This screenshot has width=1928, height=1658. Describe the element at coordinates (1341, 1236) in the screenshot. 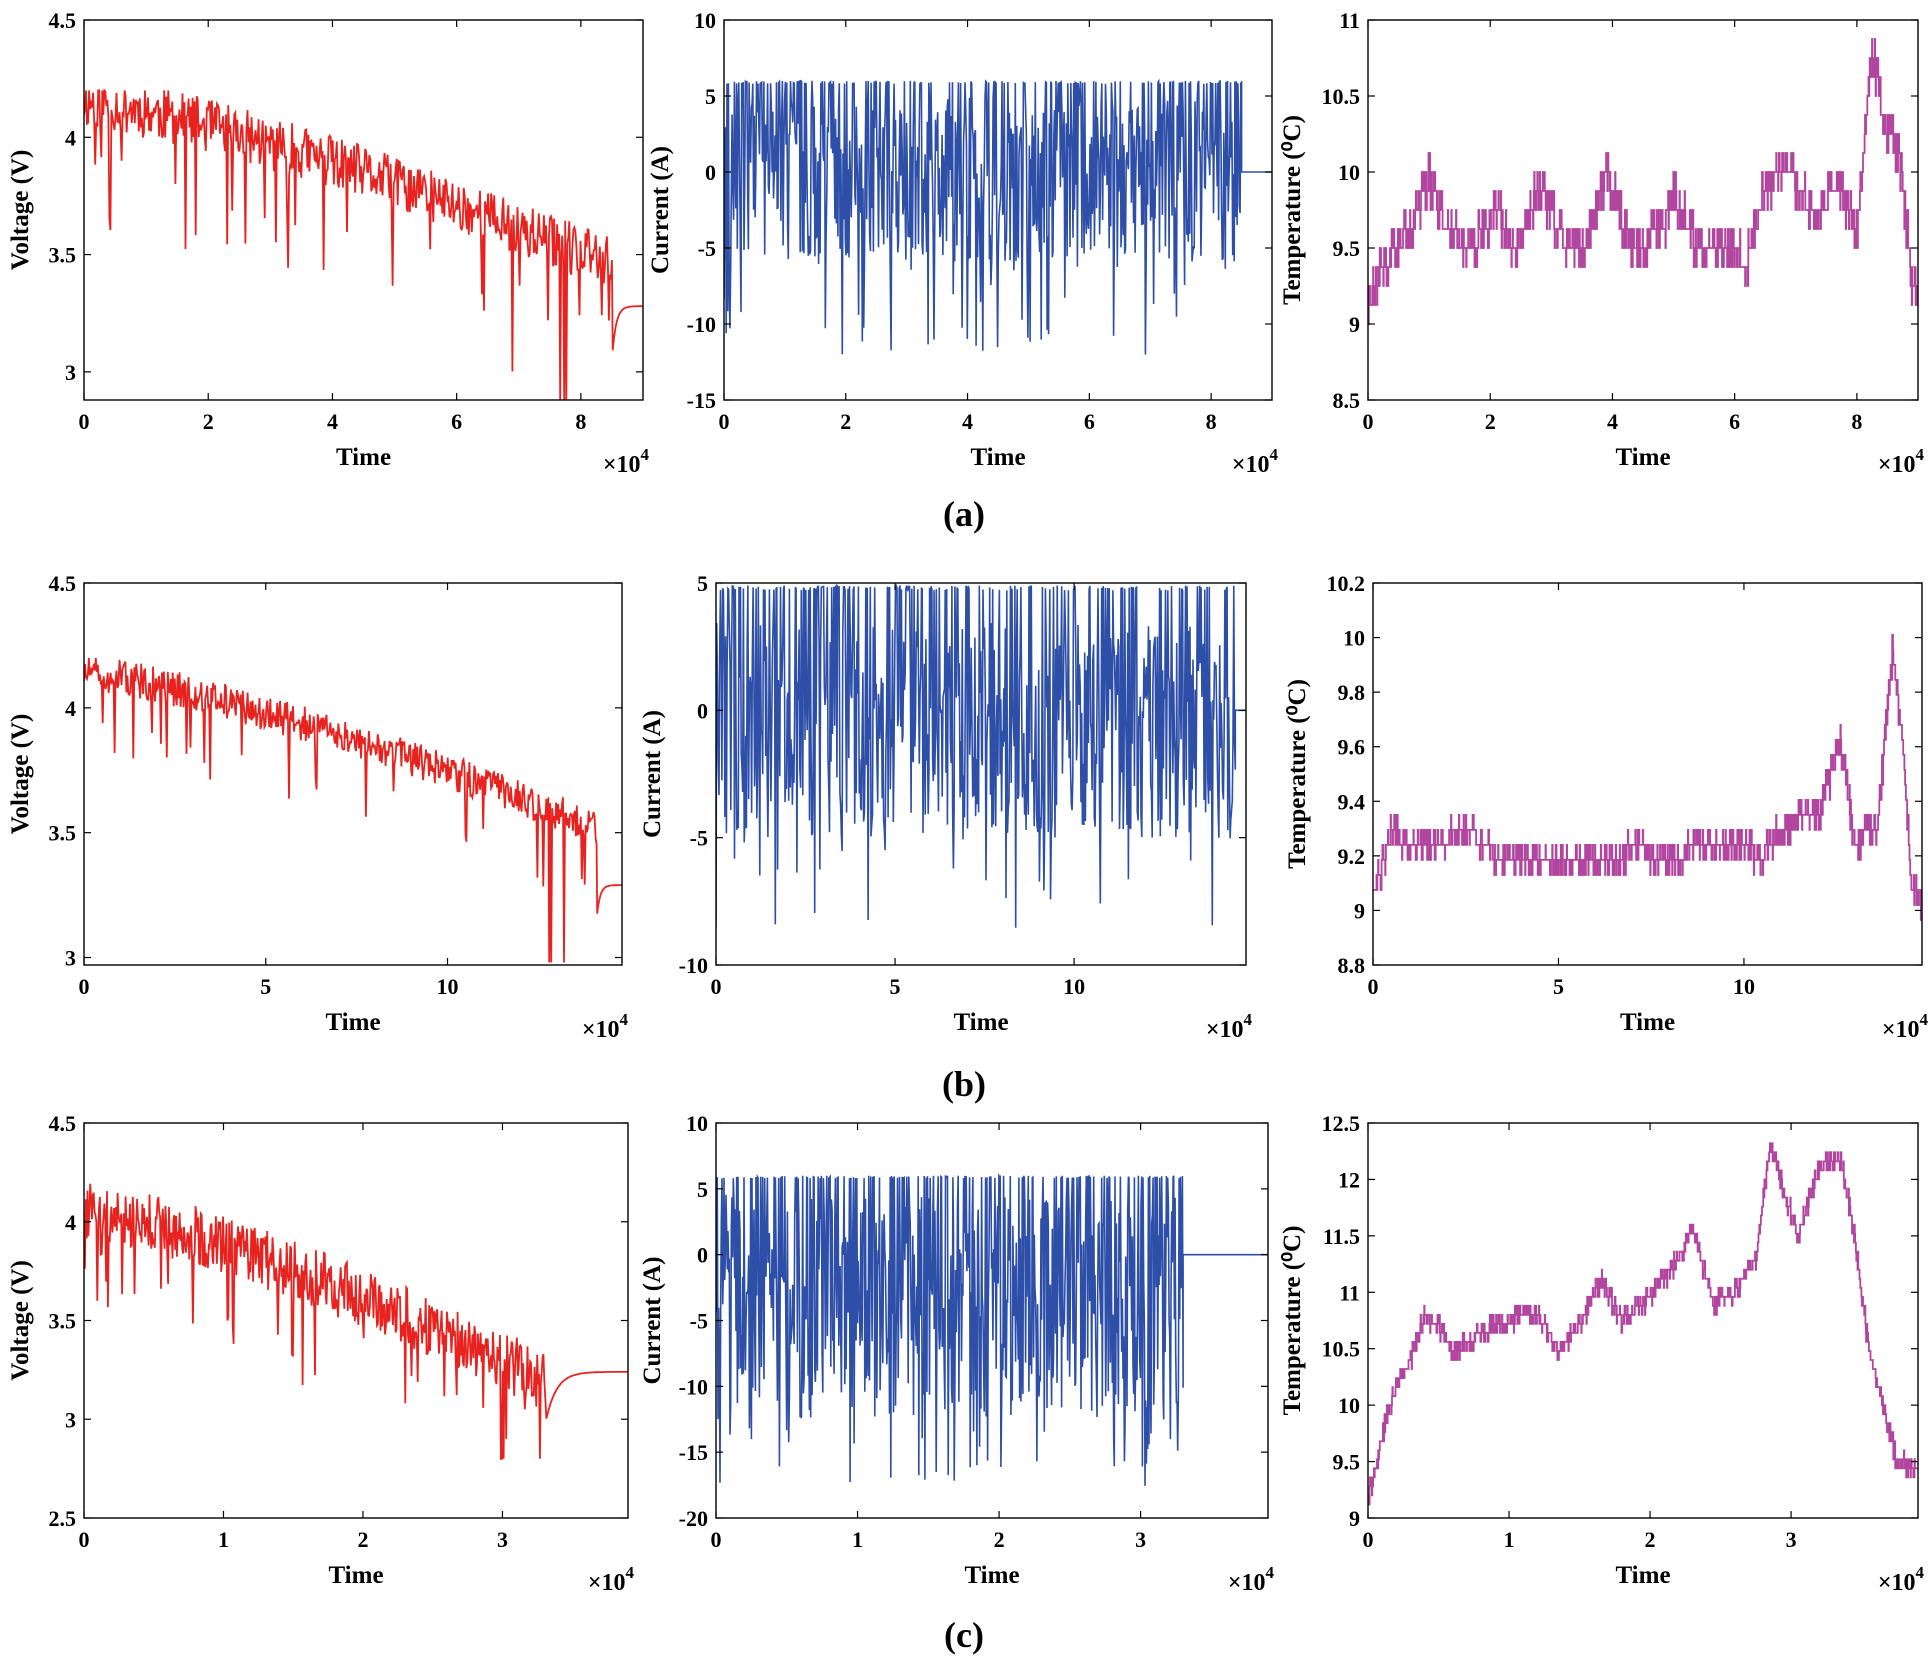

I see `y-tick-label: 11.5` at that location.